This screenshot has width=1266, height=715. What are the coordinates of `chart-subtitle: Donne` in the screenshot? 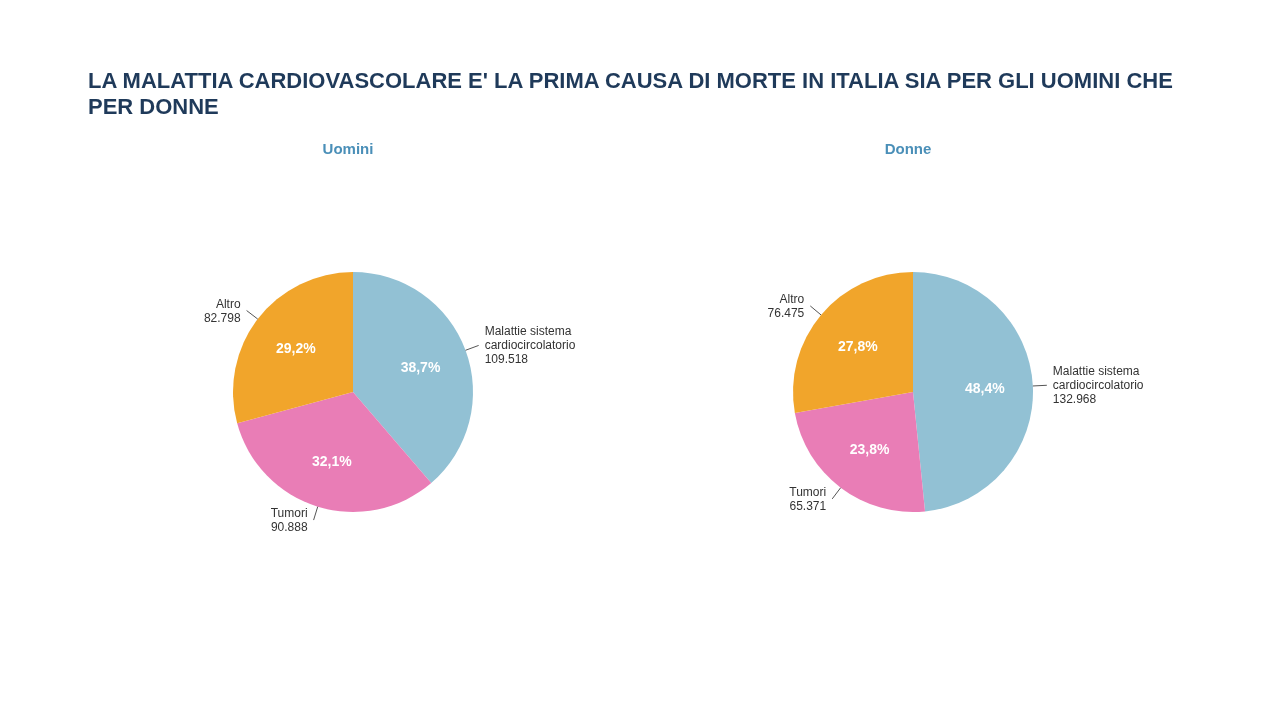 It's located at (908, 148).